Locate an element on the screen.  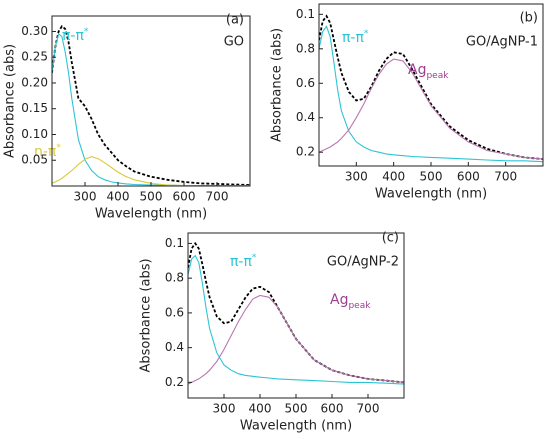
panel-label: (c) is located at coordinates (390, 238).